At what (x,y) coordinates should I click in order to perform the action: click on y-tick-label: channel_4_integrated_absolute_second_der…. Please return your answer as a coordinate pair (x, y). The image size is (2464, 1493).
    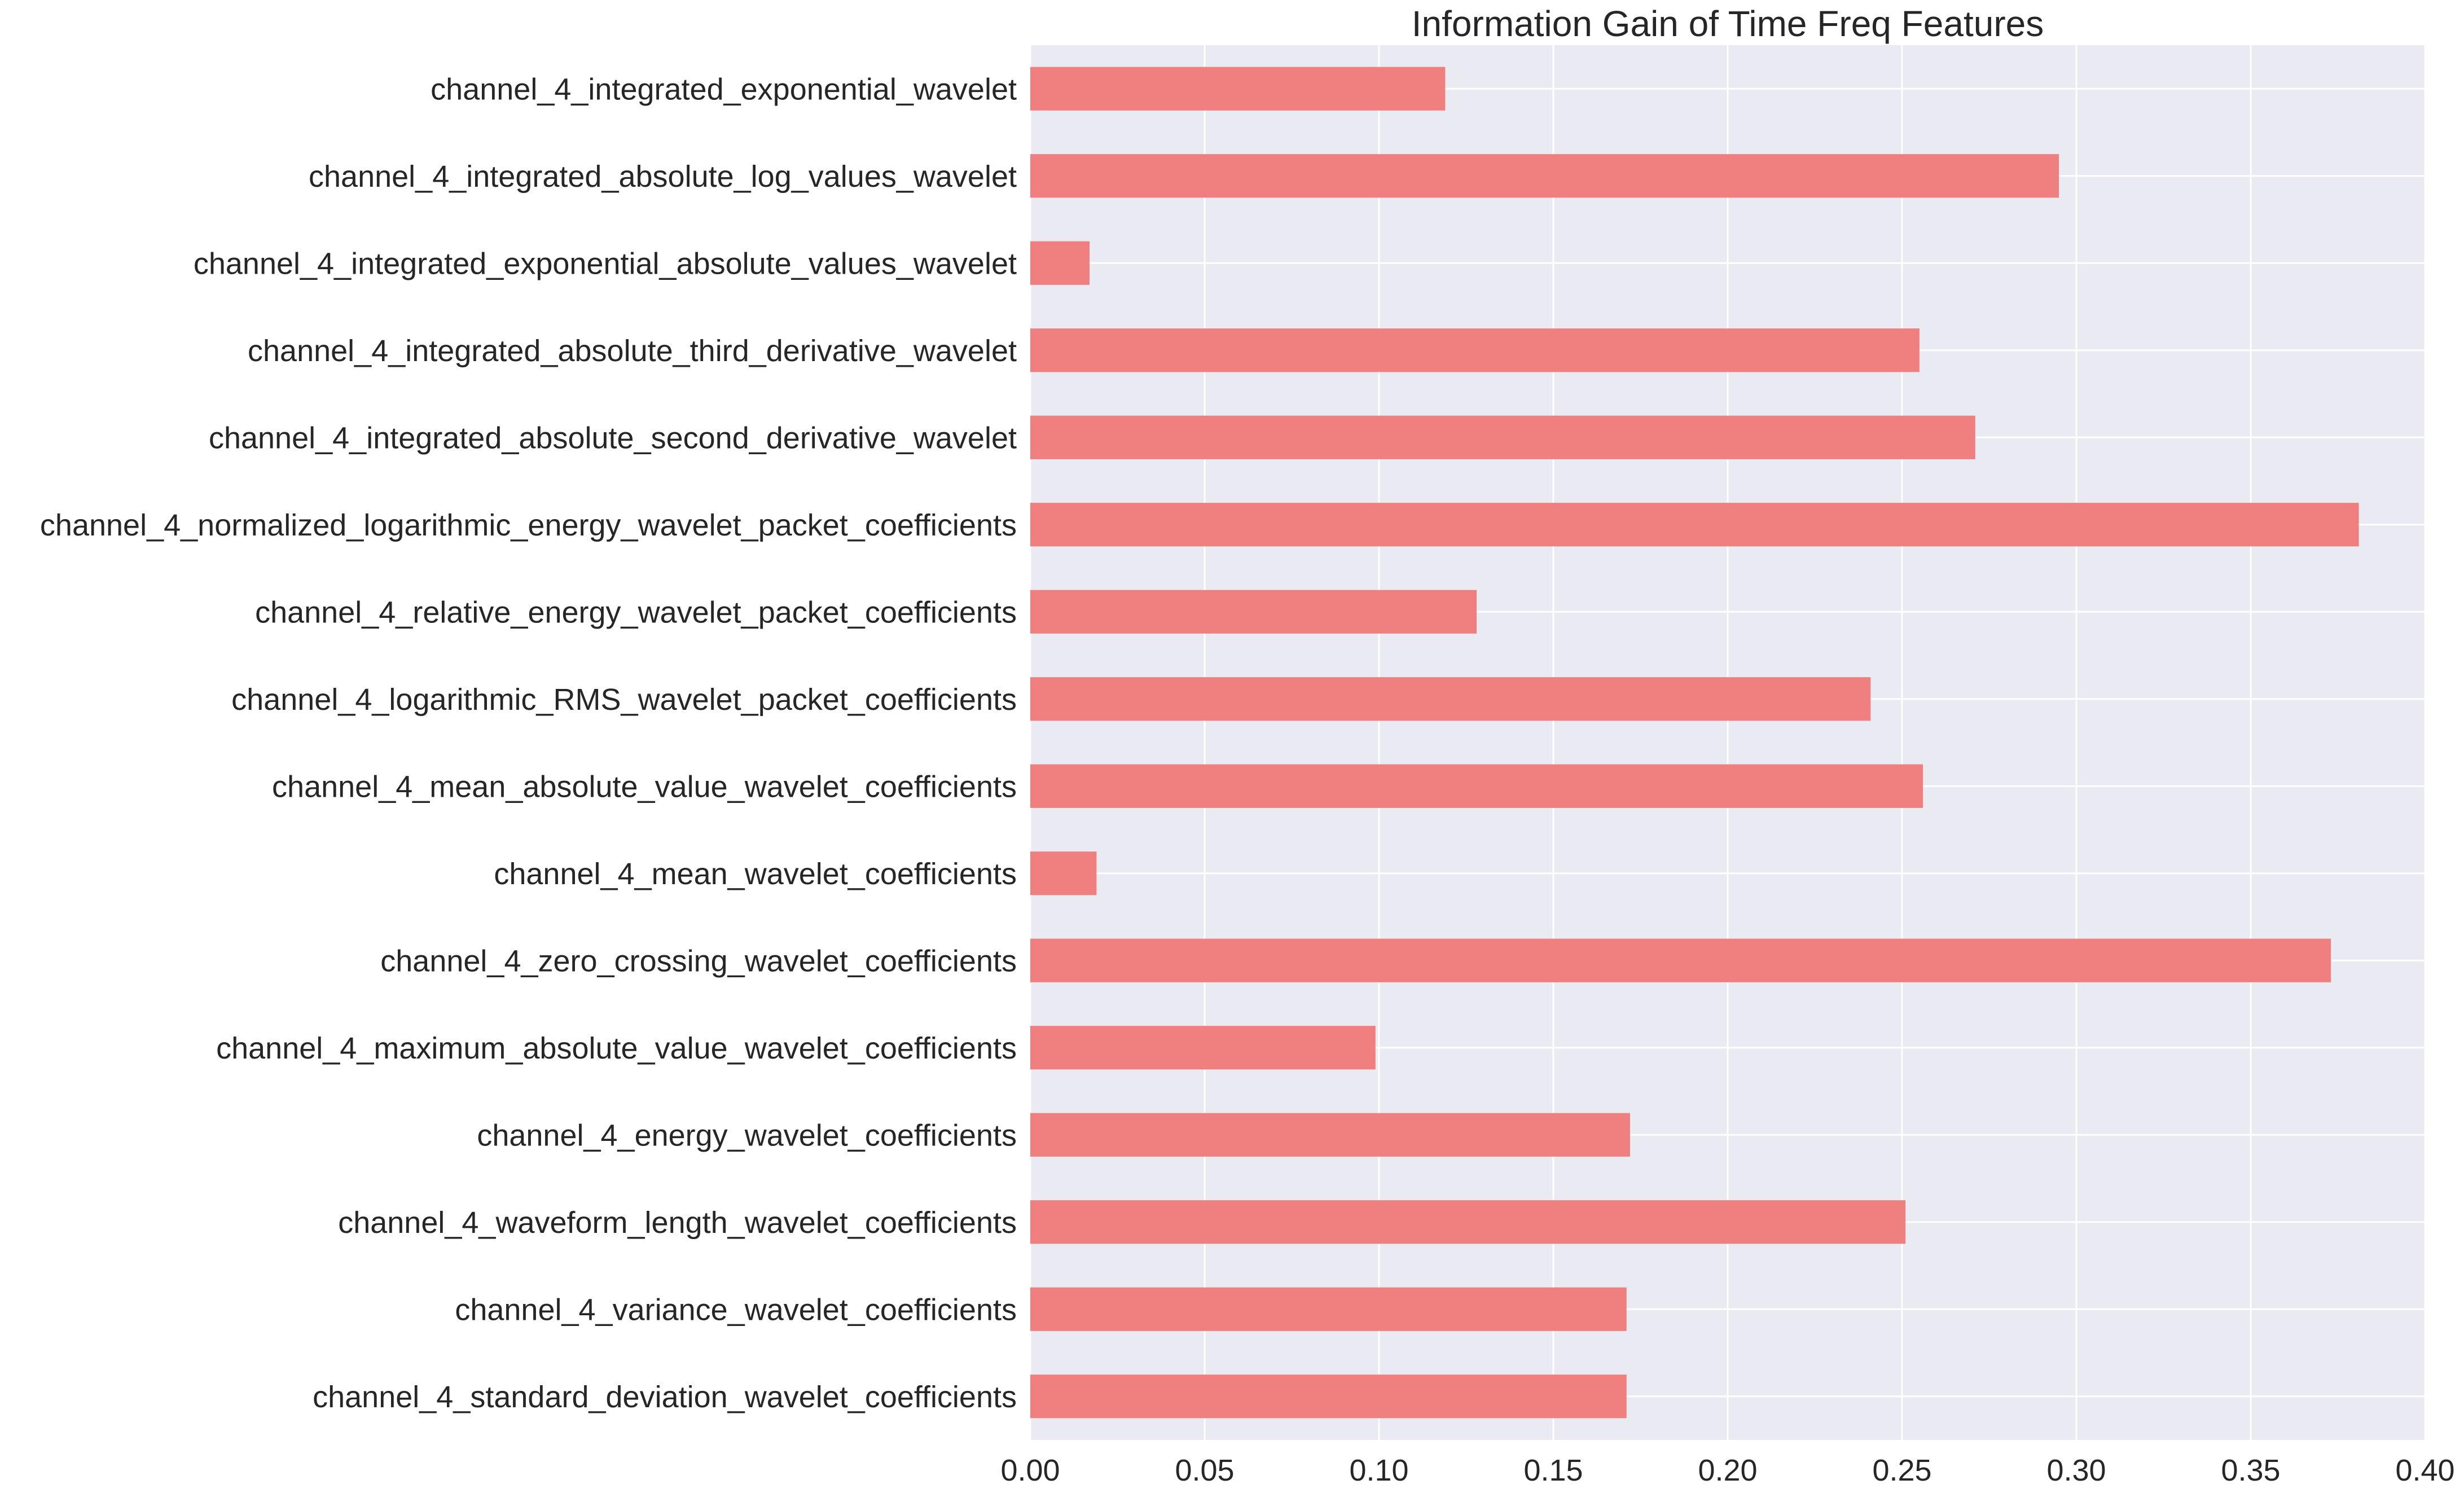
    Looking at the image, I should click on (613, 438).